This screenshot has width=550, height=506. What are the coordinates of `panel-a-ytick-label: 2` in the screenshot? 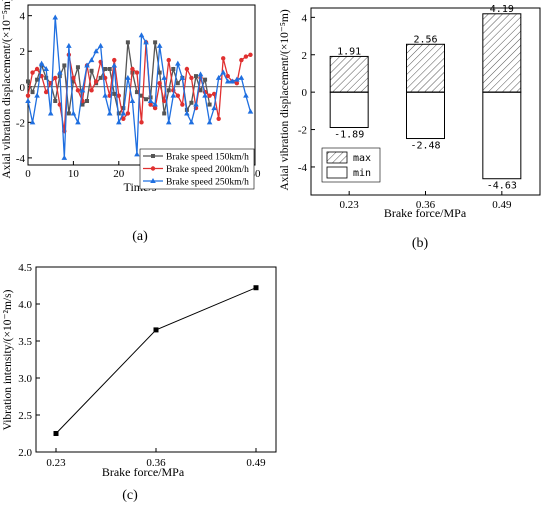 It's located at (23, 52).